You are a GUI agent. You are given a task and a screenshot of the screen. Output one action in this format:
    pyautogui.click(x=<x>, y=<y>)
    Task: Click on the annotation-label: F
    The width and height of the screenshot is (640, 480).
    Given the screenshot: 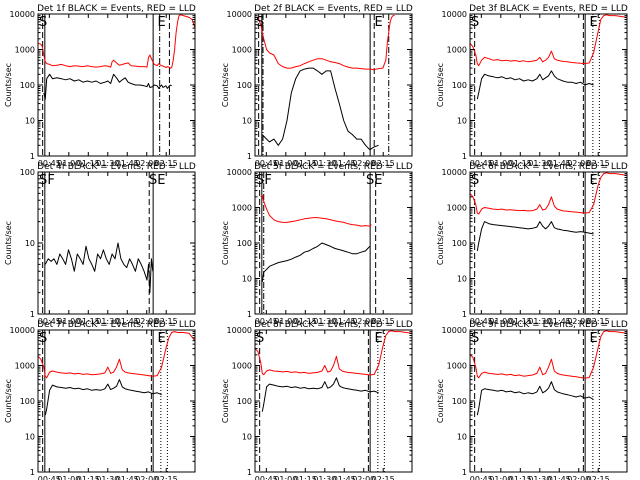 What is the action you would take?
    pyautogui.click(x=267, y=180)
    